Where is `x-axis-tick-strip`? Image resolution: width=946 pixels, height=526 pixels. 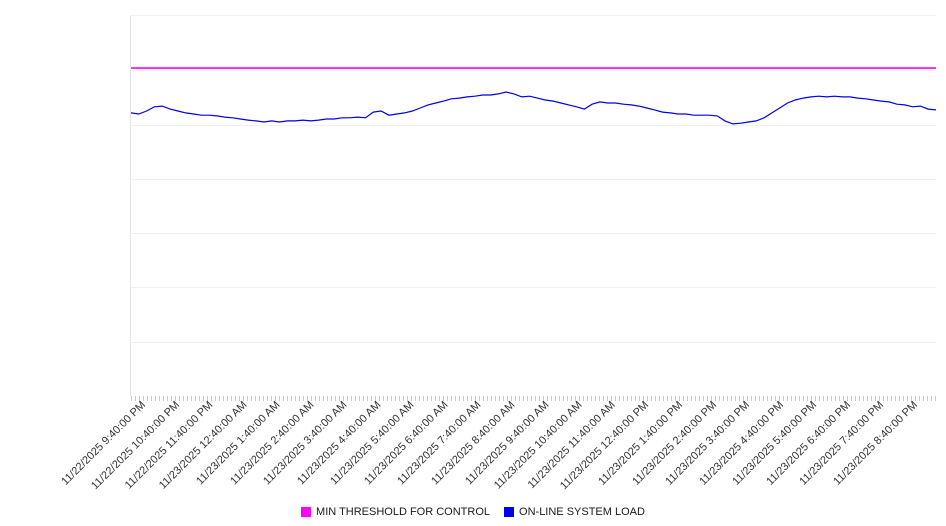
x-axis-tick-strip is located at coordinates (533, 398).